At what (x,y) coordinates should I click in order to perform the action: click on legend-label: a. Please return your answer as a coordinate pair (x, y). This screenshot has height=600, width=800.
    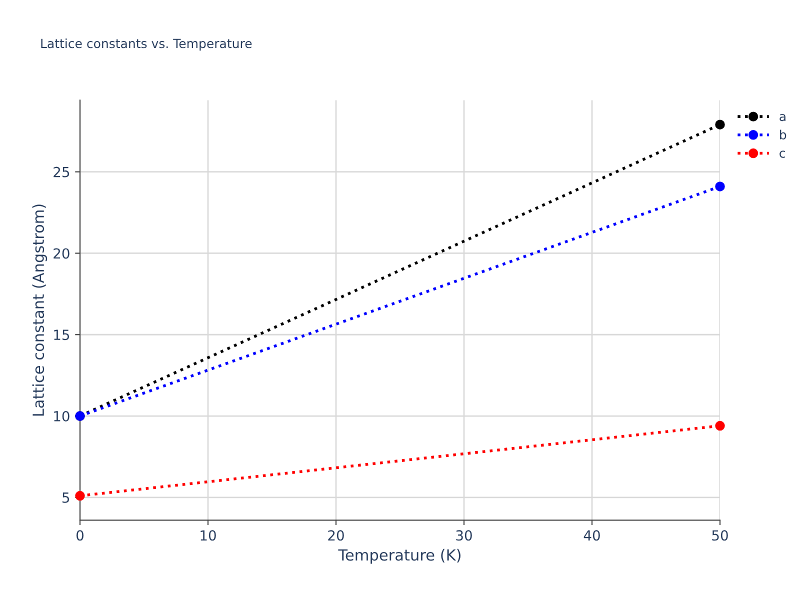
    Looking at the image, I should click on (783, 118).